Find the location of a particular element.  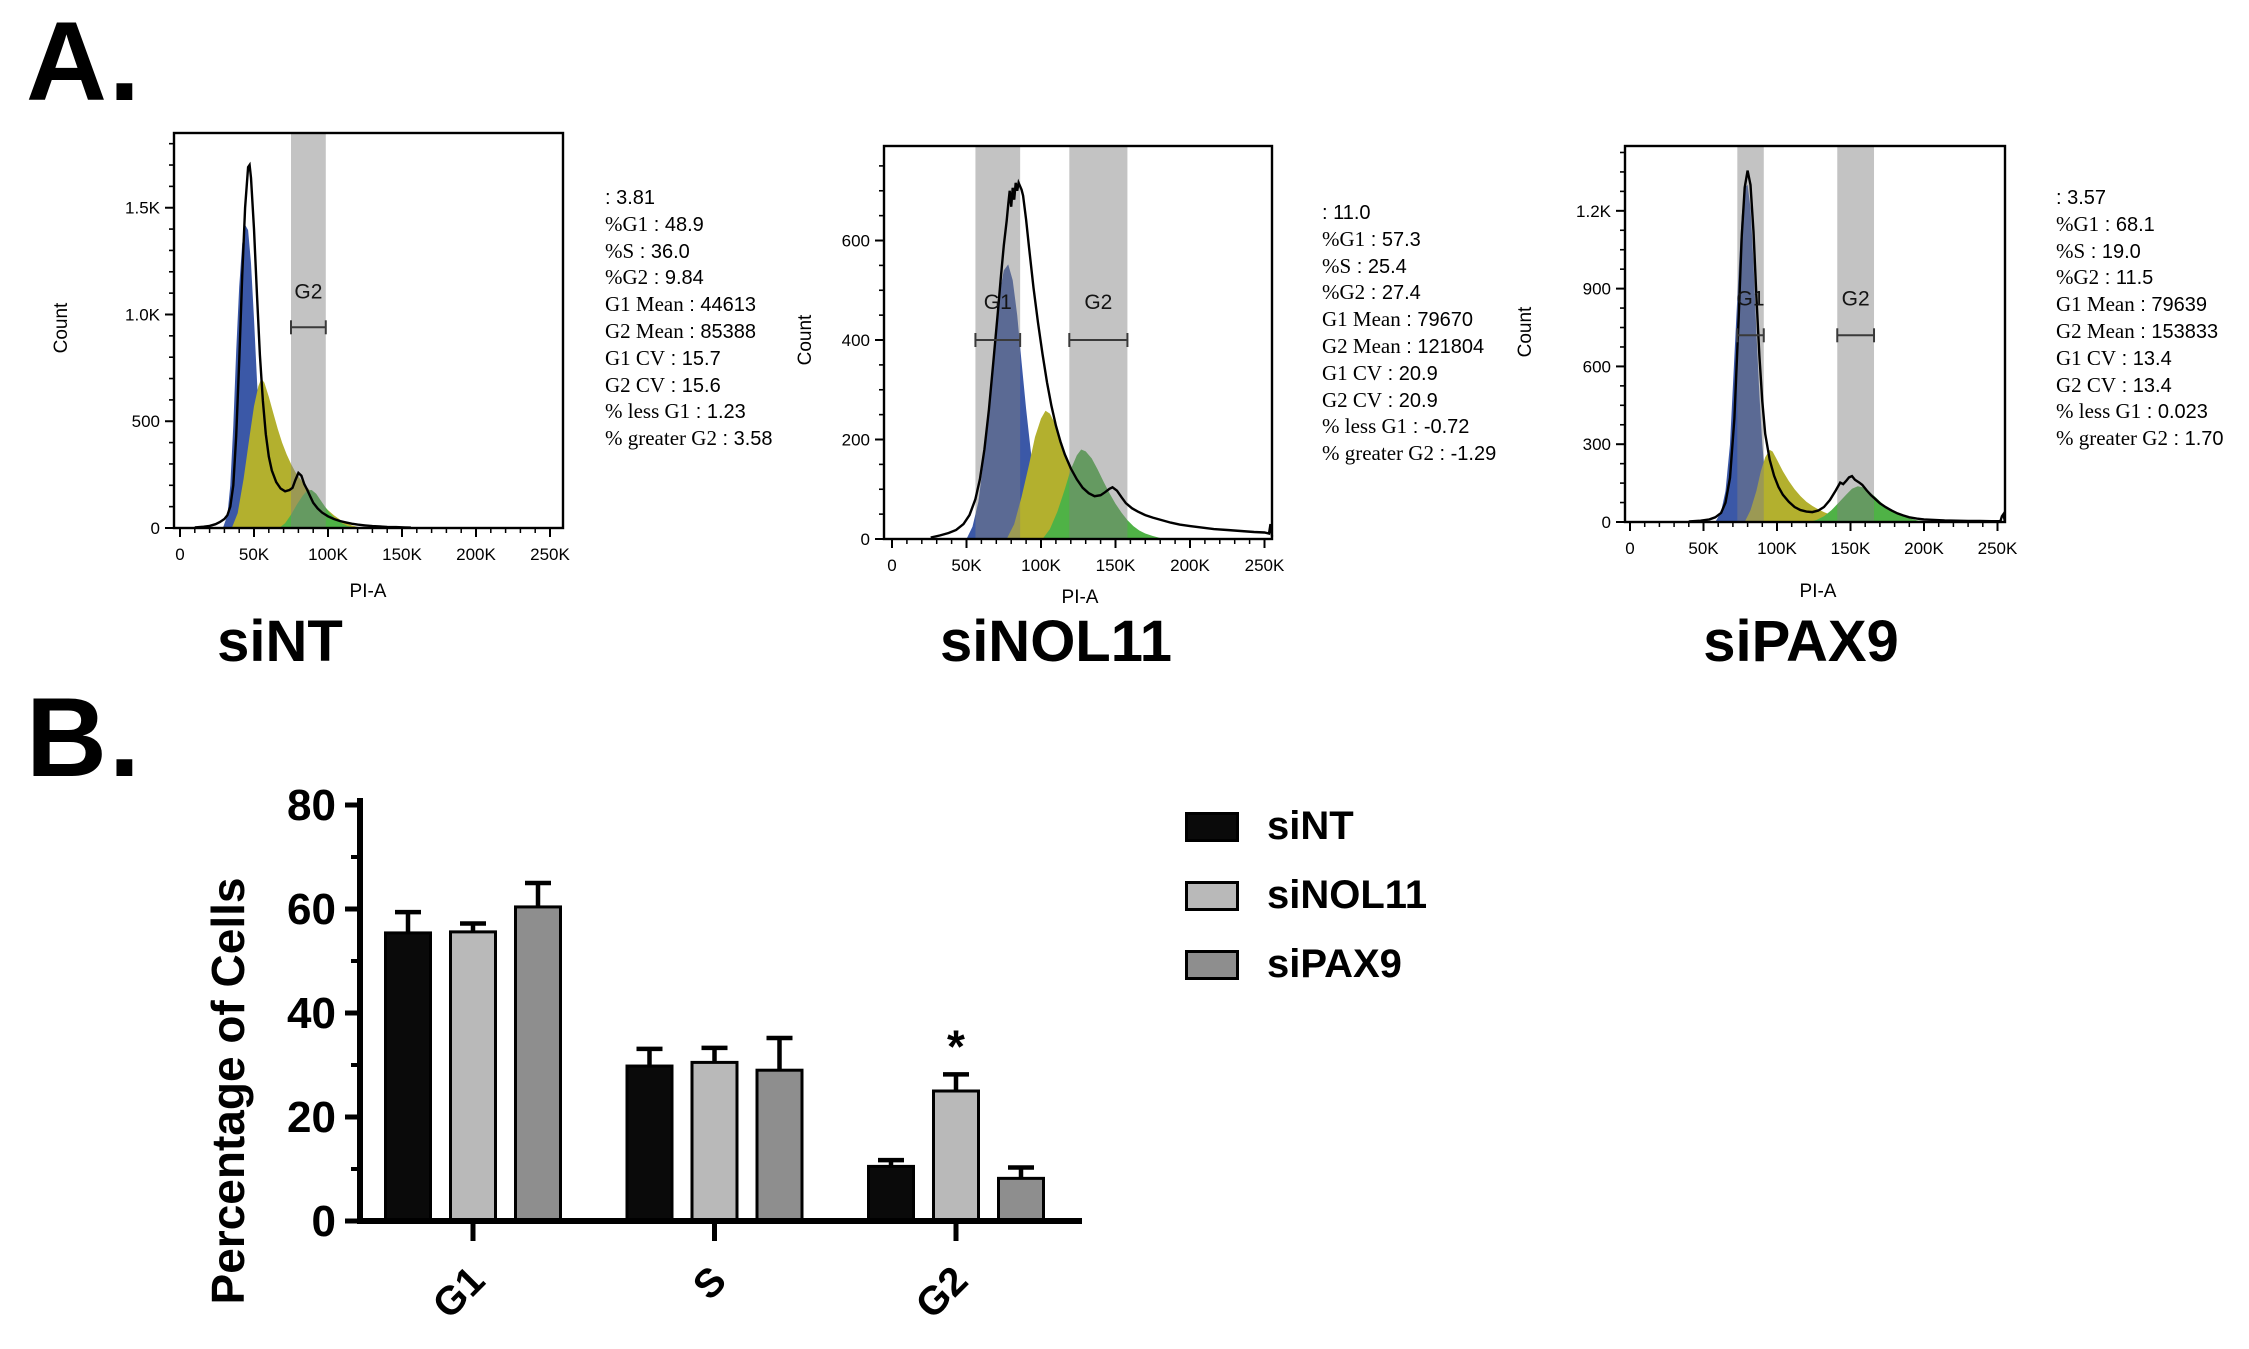

stat-row: %G2 : 27.4 is located at coordinates (1409, 293).